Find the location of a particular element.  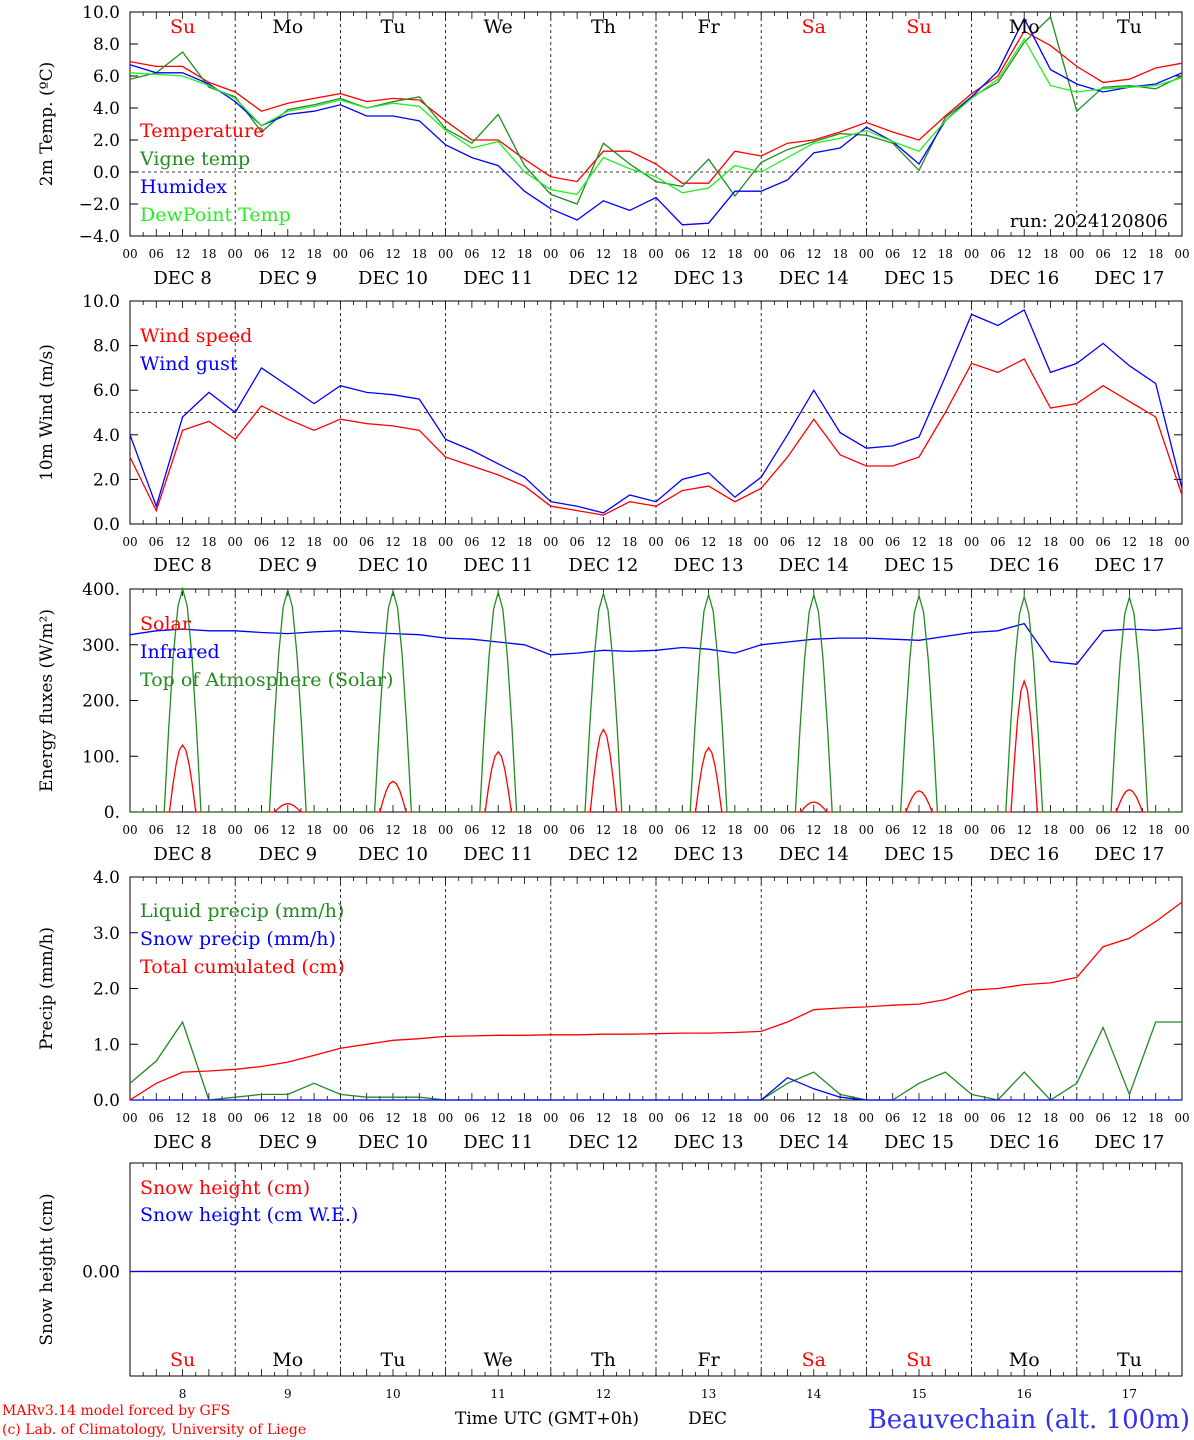

legend-entry: Vigne temp is located at coordinates (194, 159).